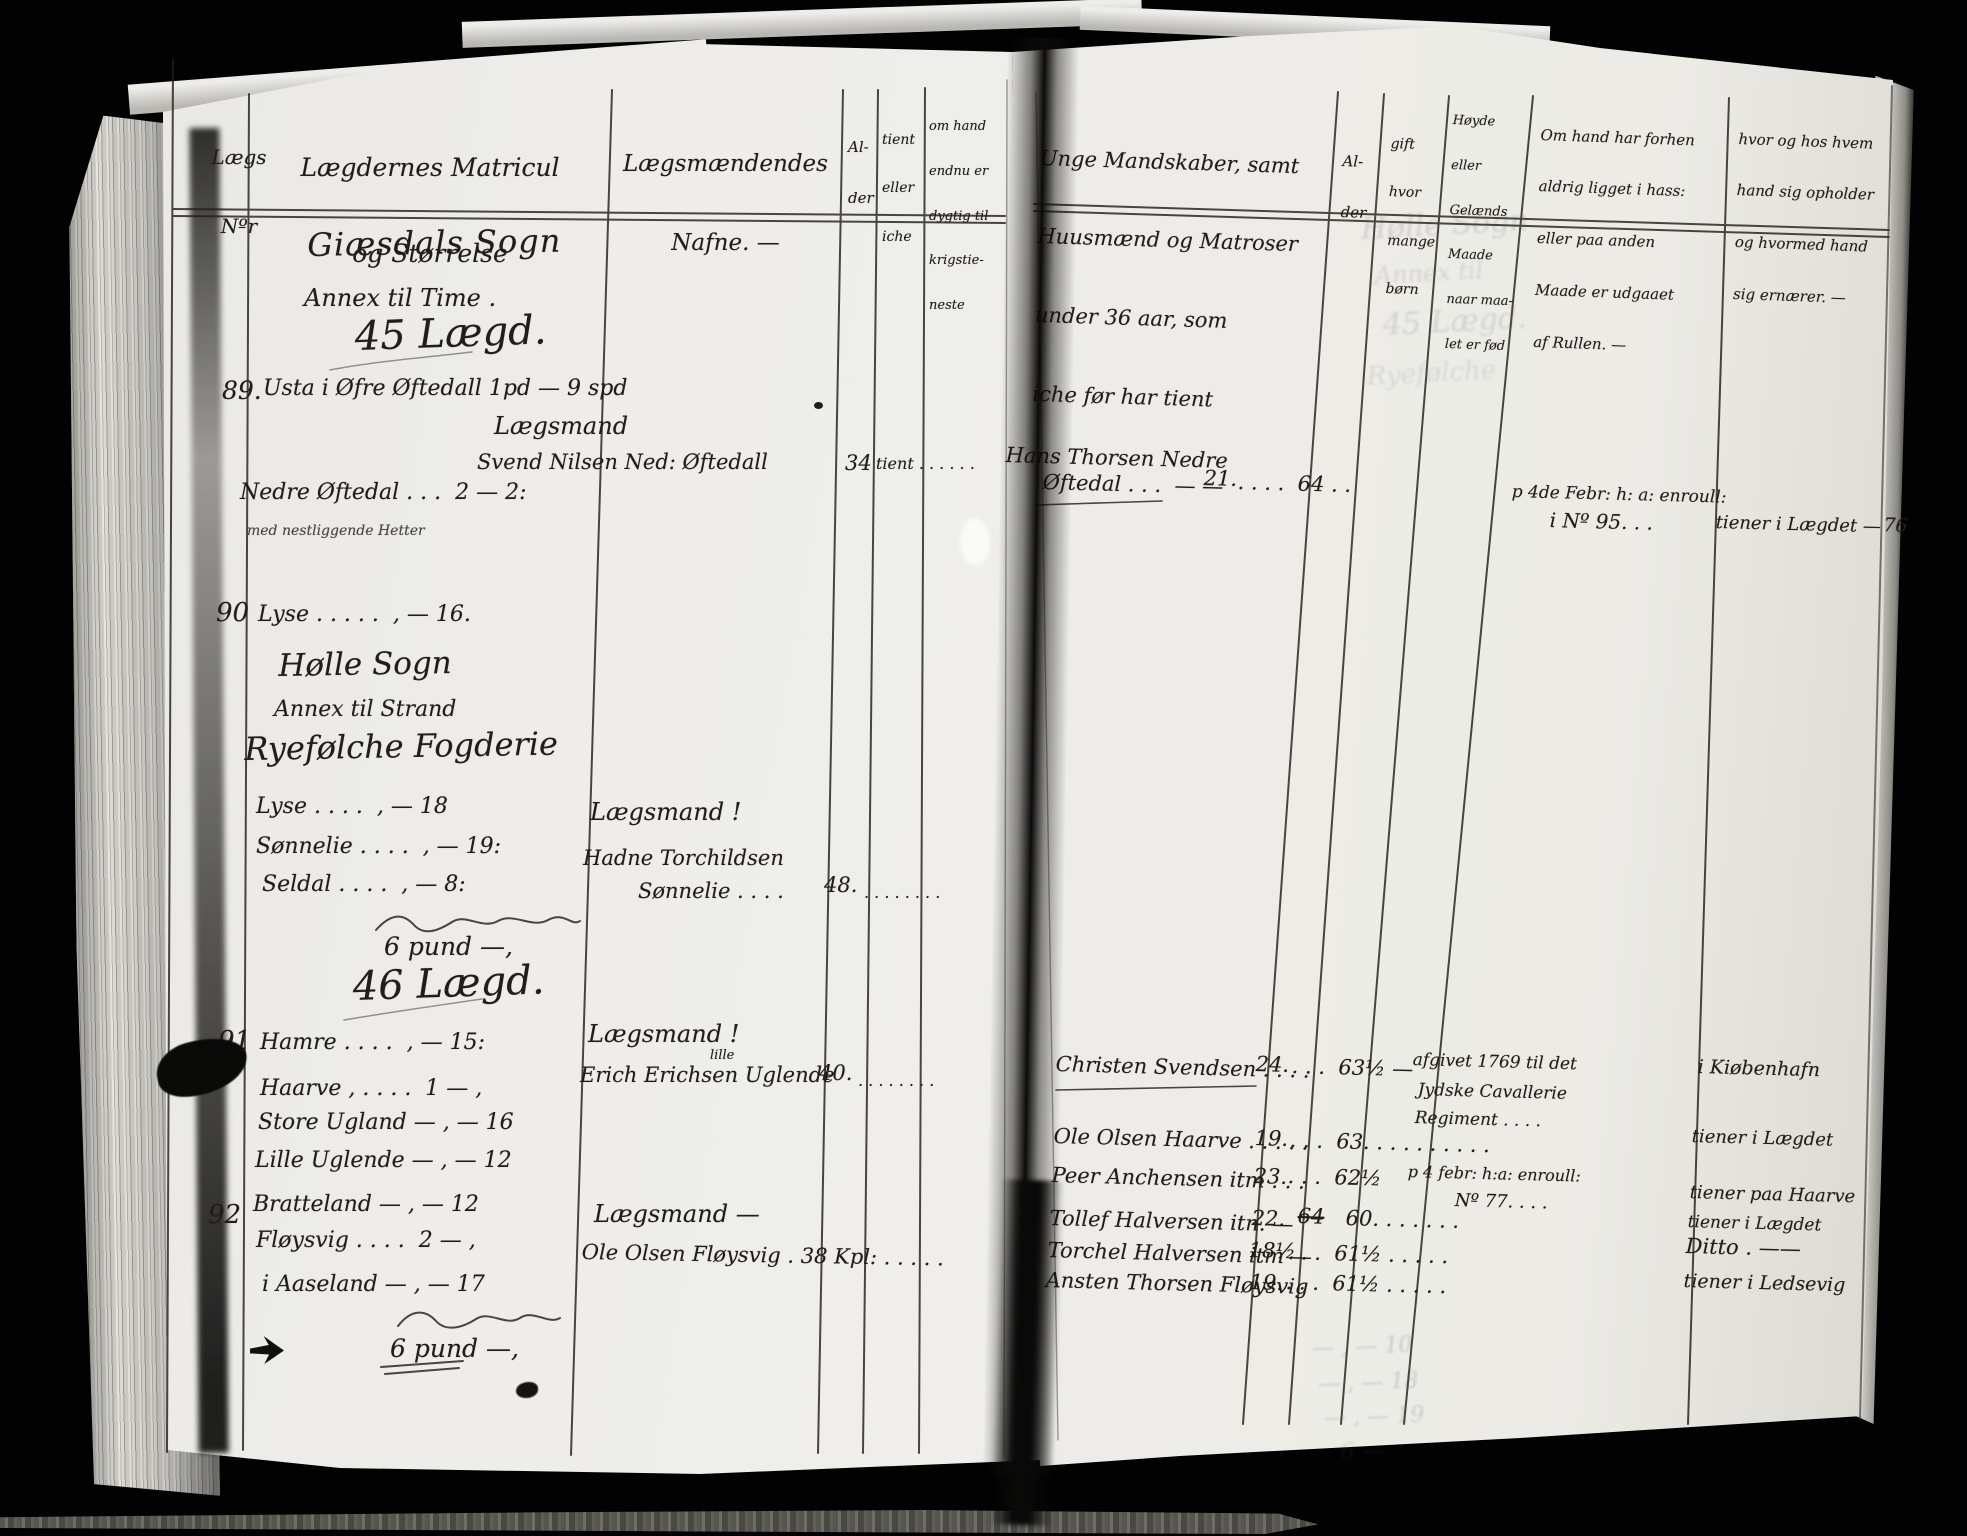 The image size is (1967, 1536). Describe the element at coordinates (1311, 1216) in the screenshot. I see `recruit-height-struck-value: 64` at that location.